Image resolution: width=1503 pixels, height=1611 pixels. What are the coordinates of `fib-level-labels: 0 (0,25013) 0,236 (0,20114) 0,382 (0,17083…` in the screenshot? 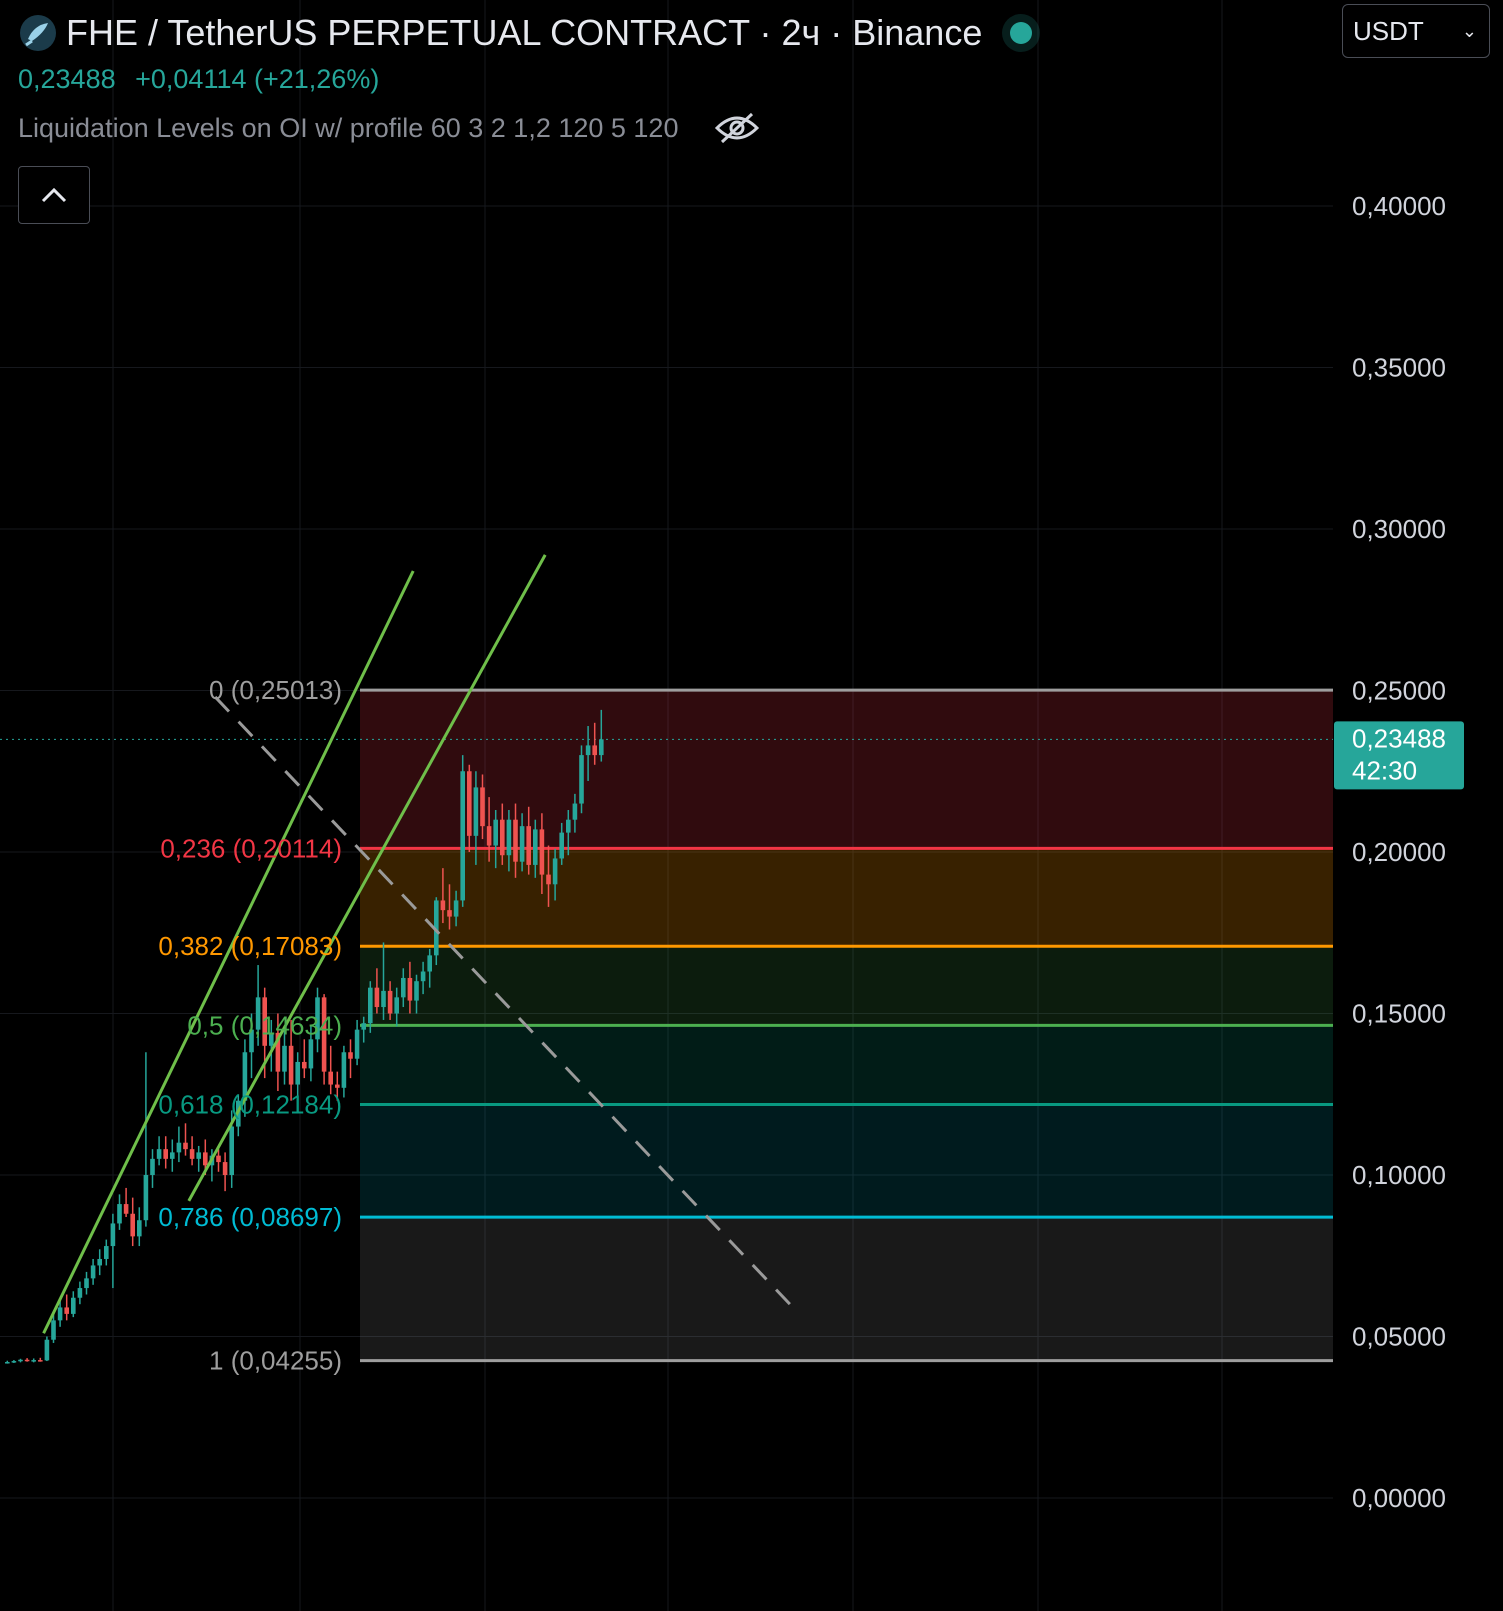 It's located at (250, 1025).